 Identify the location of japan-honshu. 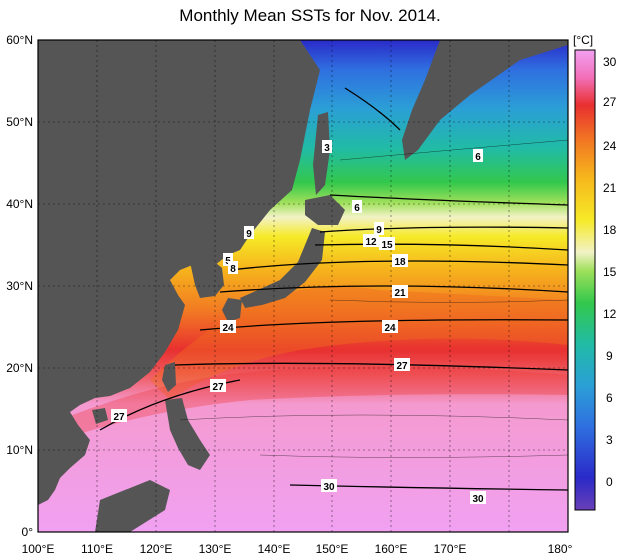
(282, 268).